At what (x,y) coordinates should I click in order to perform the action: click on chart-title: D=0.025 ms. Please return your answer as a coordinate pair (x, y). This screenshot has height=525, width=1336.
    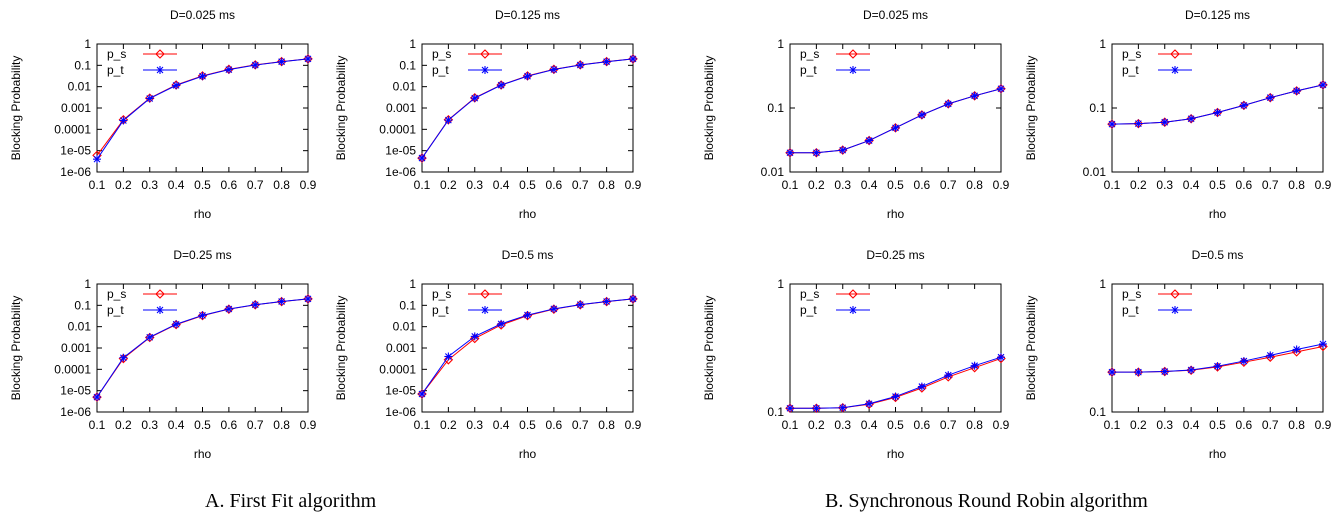
    Looking at the image, I should click on (202, 15).